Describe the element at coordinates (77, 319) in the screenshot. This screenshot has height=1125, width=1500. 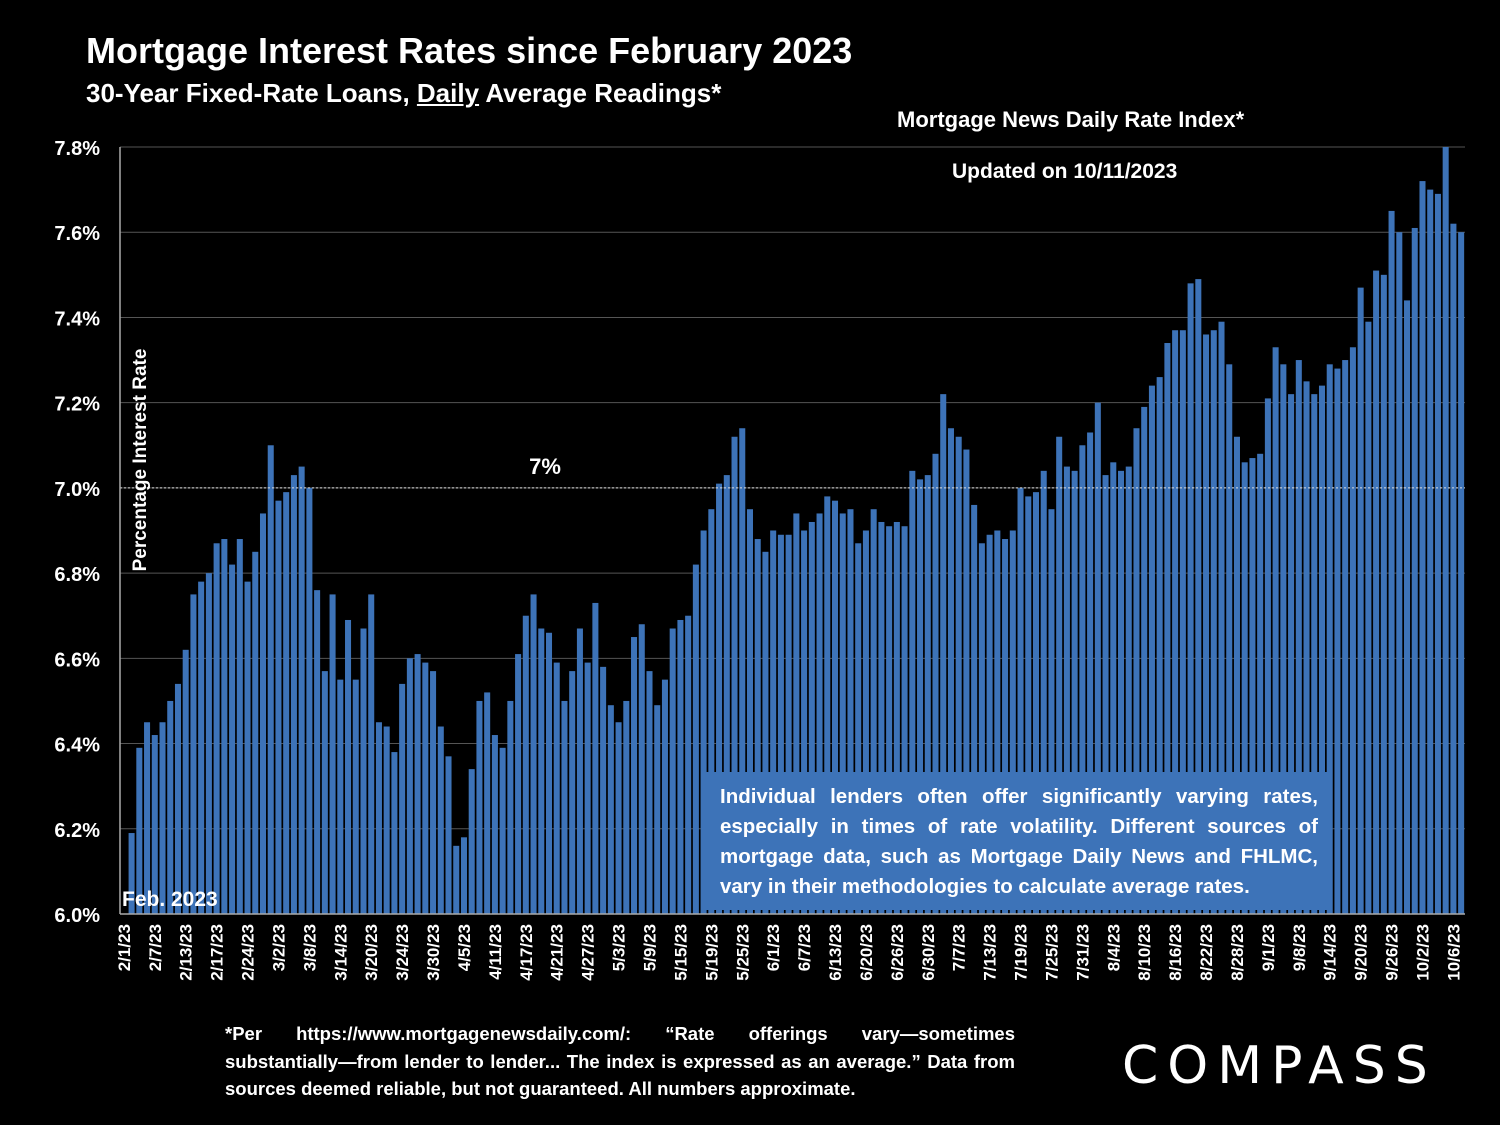
I see `y-tick-label: 7.4%` at that location.